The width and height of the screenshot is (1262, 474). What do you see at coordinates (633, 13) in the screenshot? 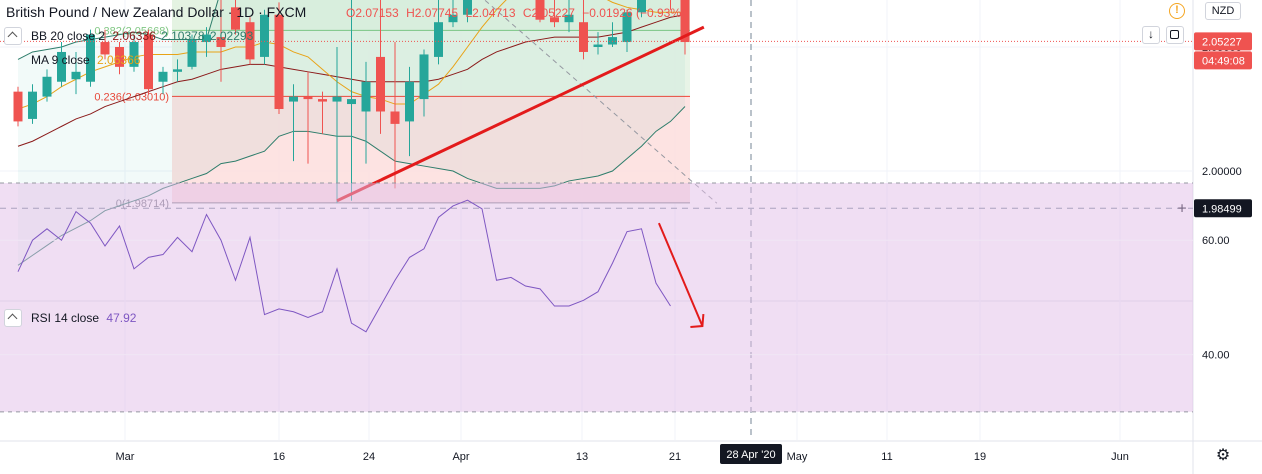
I see `change-value: −0.01926 (−0.93%)` at bounding box center [633, 13].